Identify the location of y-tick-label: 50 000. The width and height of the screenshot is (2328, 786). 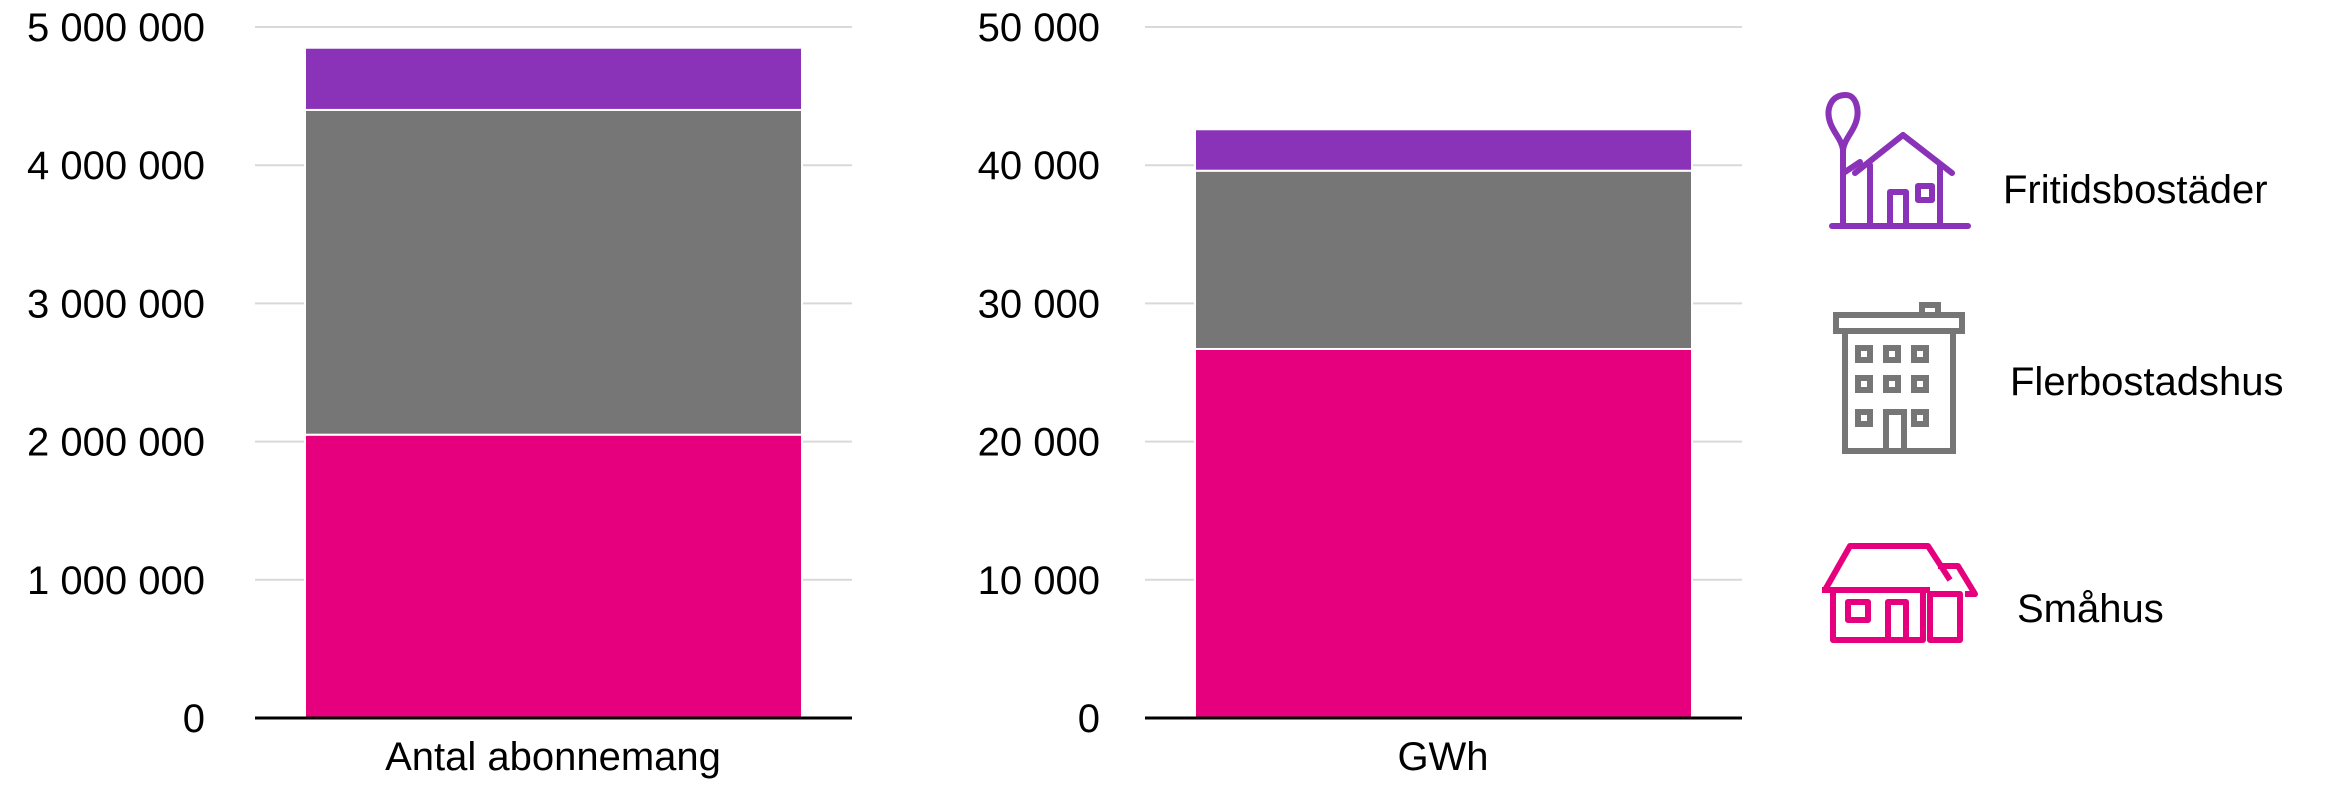
(1039, 28).